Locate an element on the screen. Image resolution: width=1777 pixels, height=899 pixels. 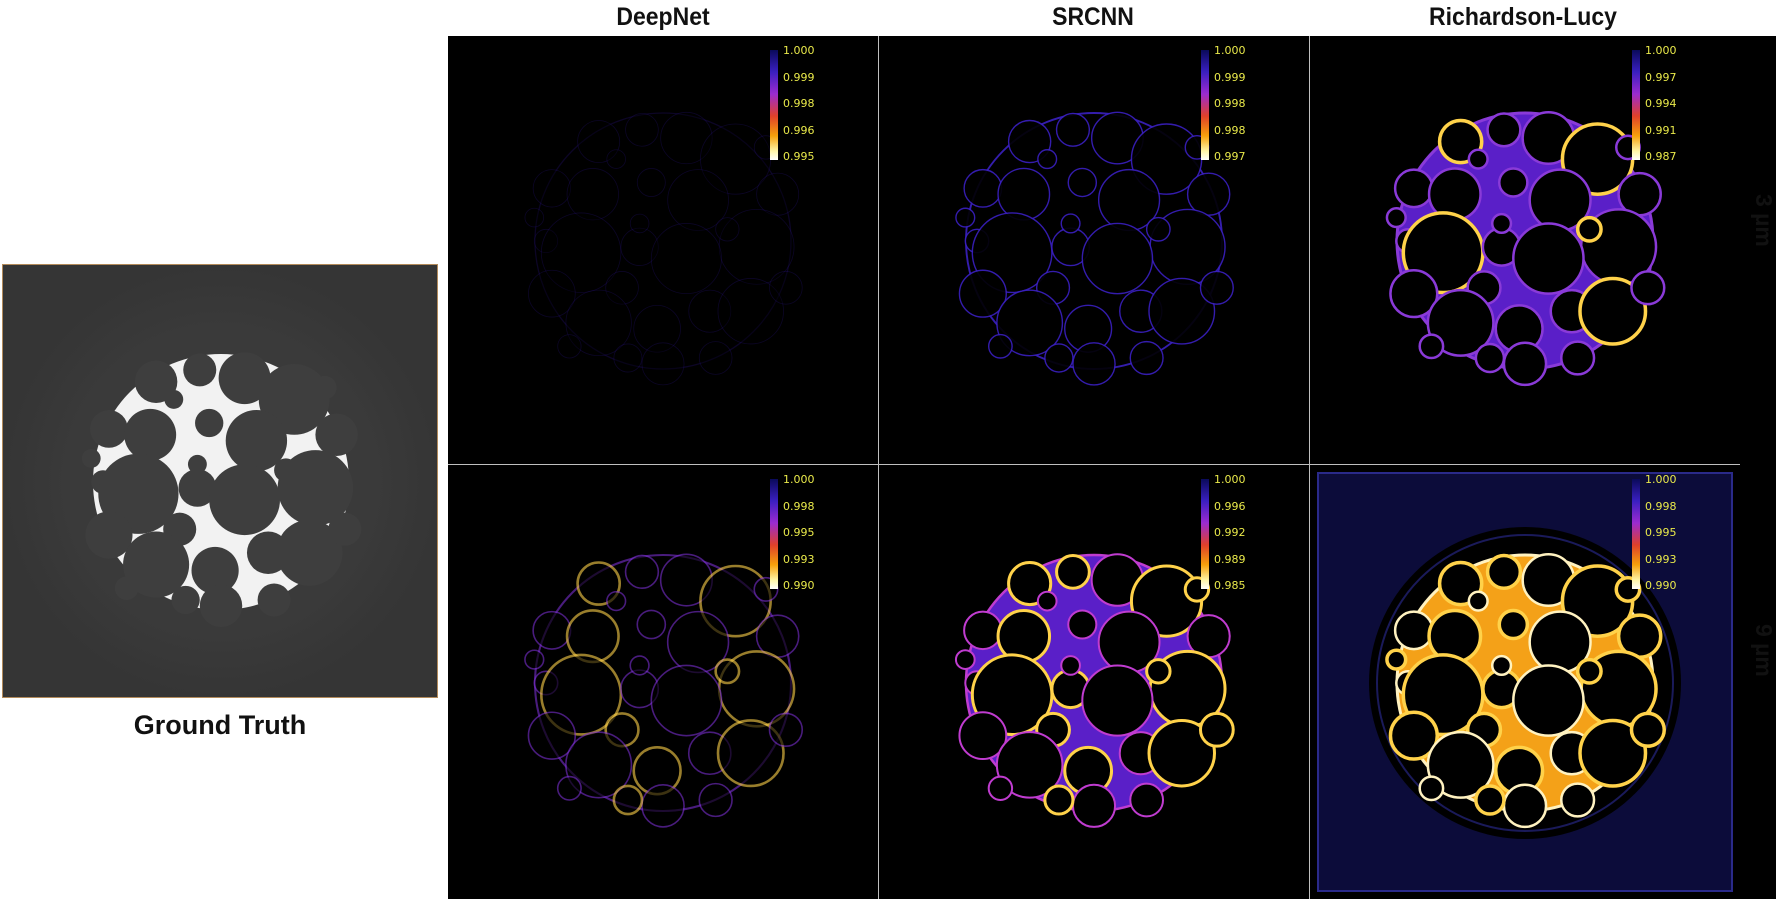
panel-srcnn-9um is located at coordinates (1094, 682).